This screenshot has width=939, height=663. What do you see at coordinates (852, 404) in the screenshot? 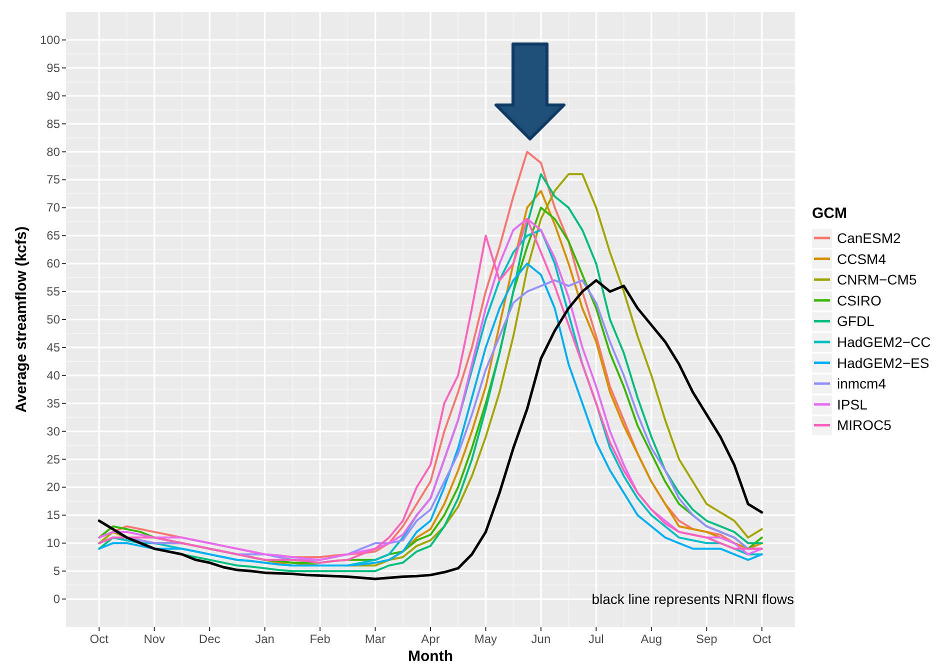
I see `legend-label: IPSL` at bounding box center [852, 404].